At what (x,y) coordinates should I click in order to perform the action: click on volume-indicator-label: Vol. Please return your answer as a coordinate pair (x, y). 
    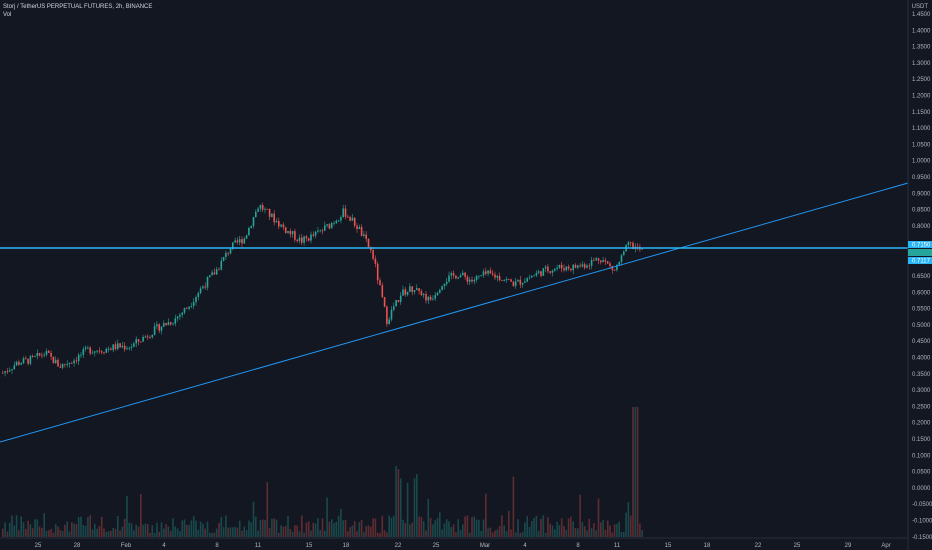
    Looking at the image, I should click on (7, 15).